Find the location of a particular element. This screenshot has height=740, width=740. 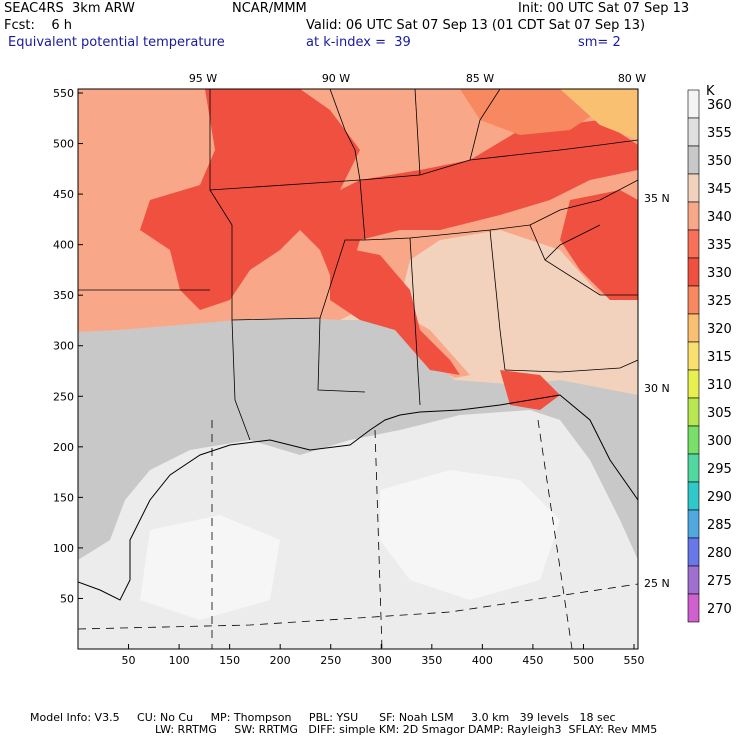

colorbar-label: 270 is located at coordinates (719, 609).